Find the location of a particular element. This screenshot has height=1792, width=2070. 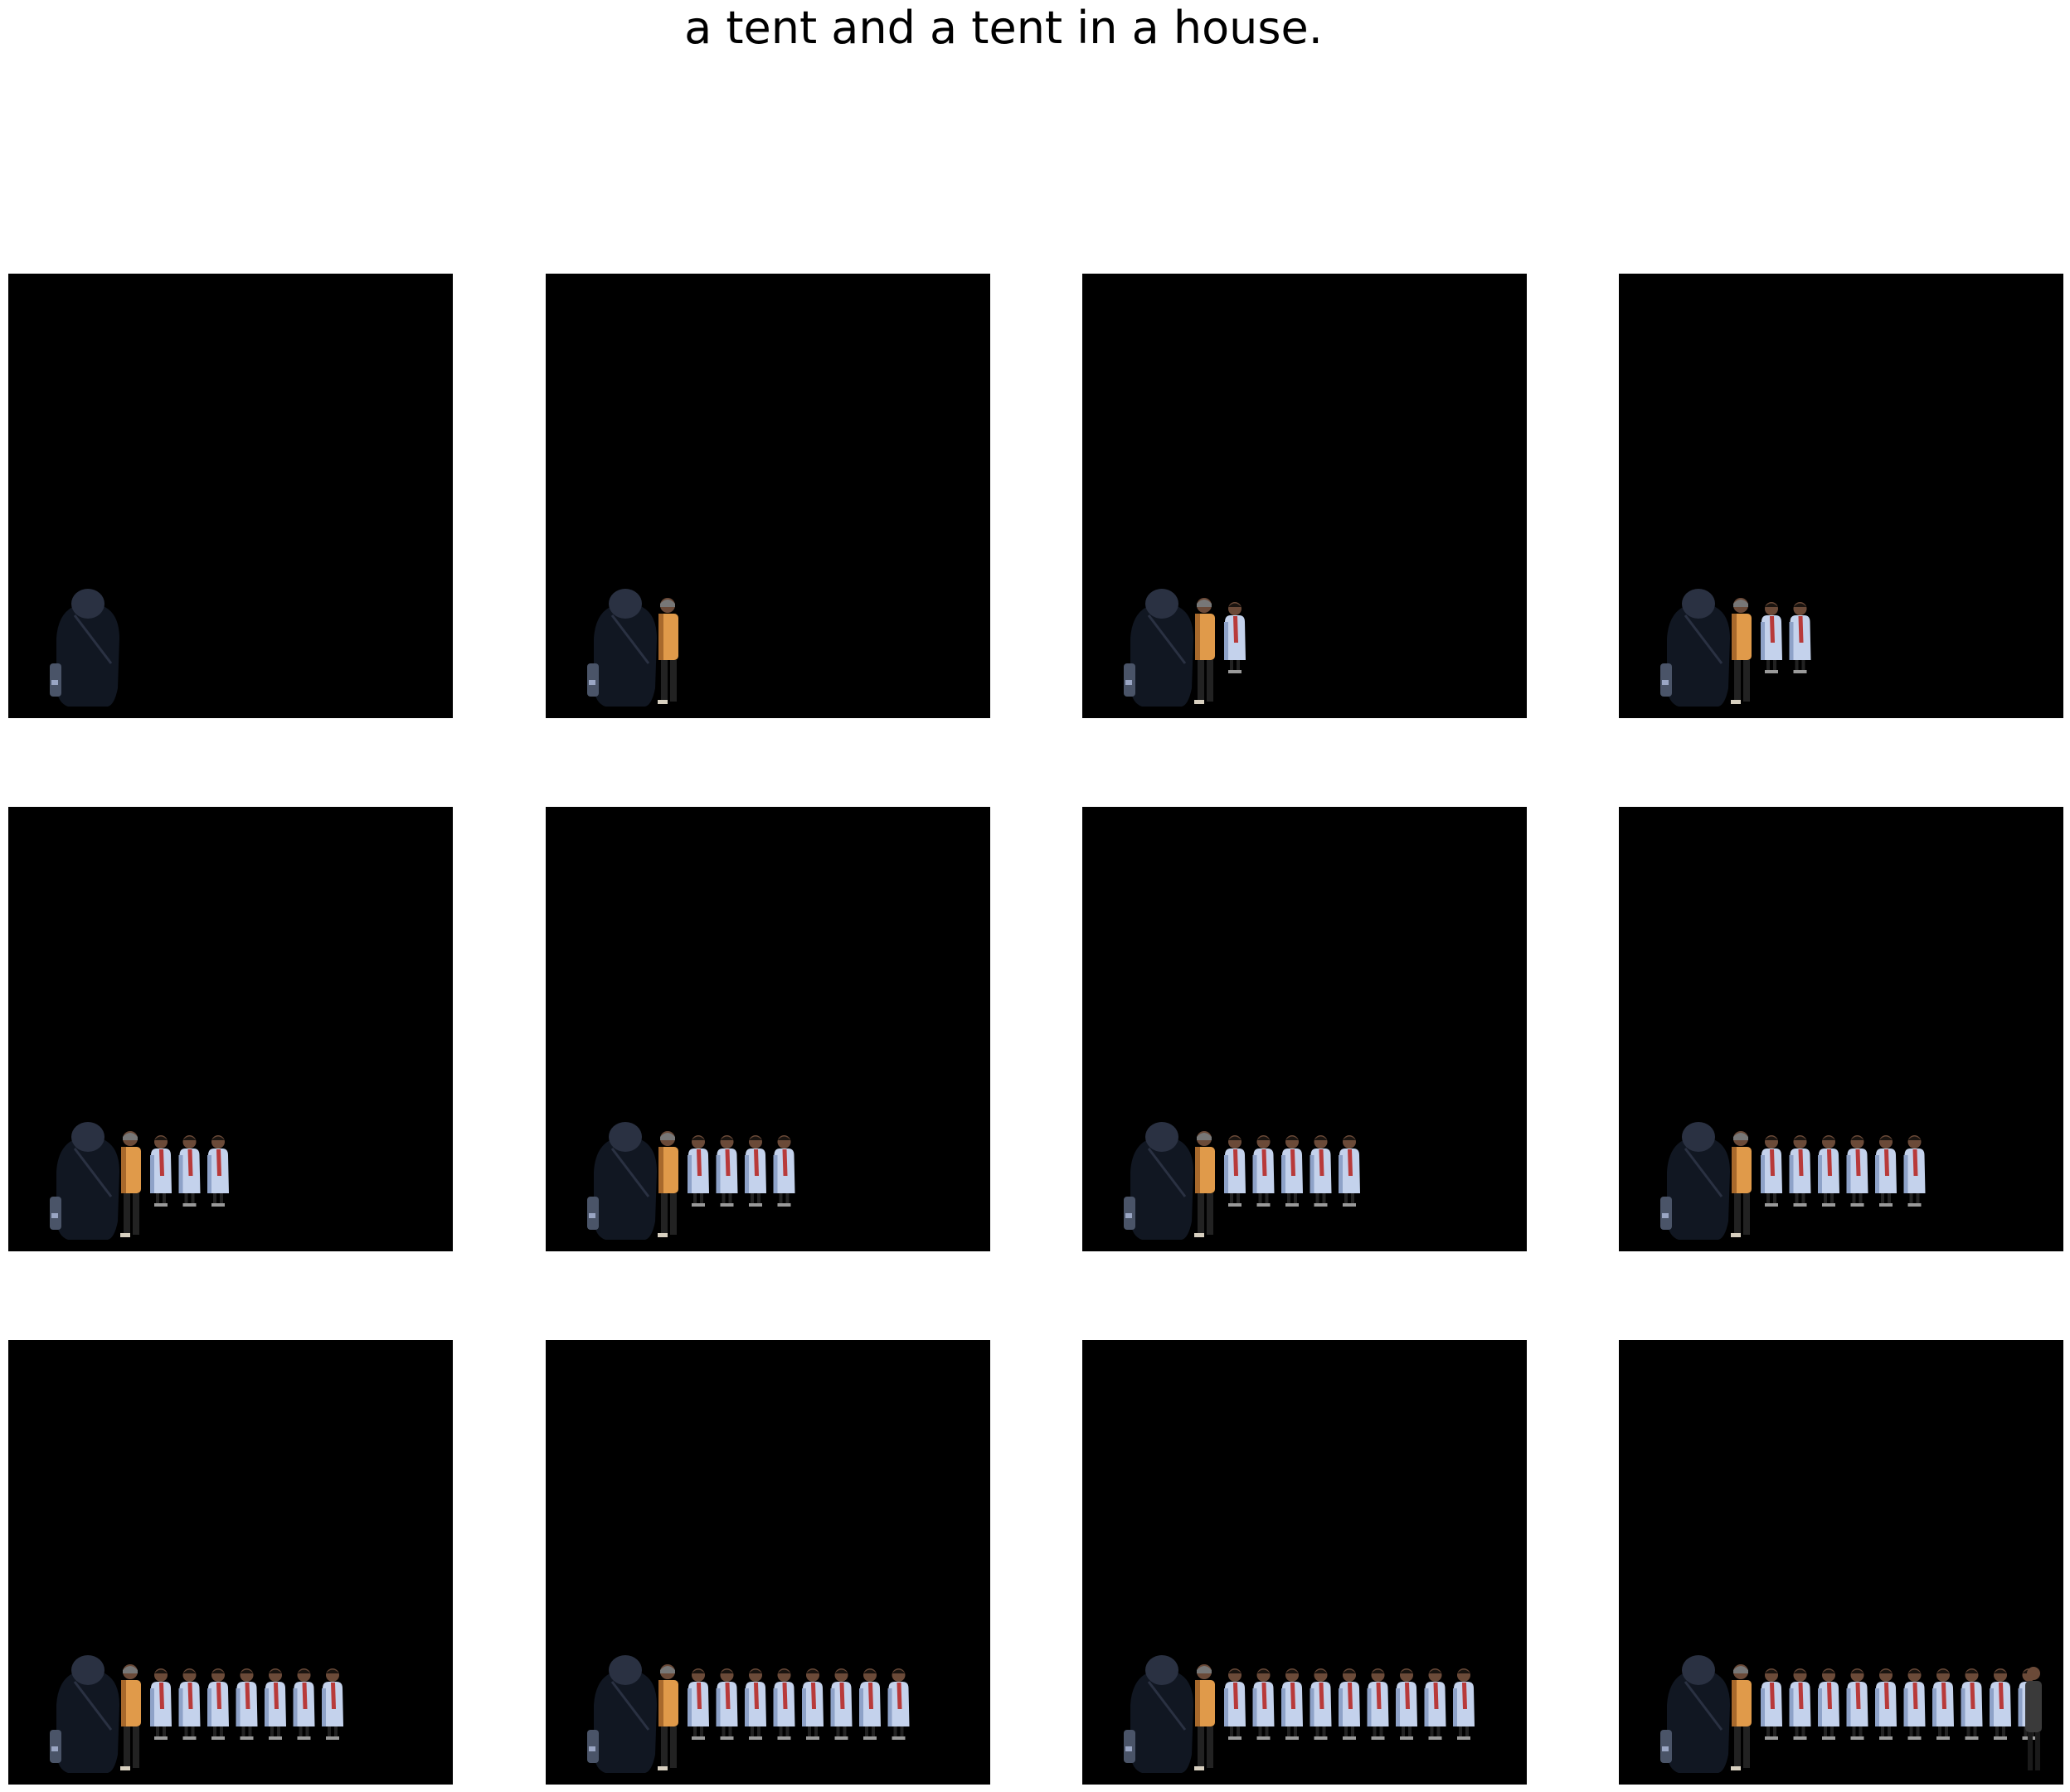

orange-figure-leg-right is located at coordinates (136, 1747).